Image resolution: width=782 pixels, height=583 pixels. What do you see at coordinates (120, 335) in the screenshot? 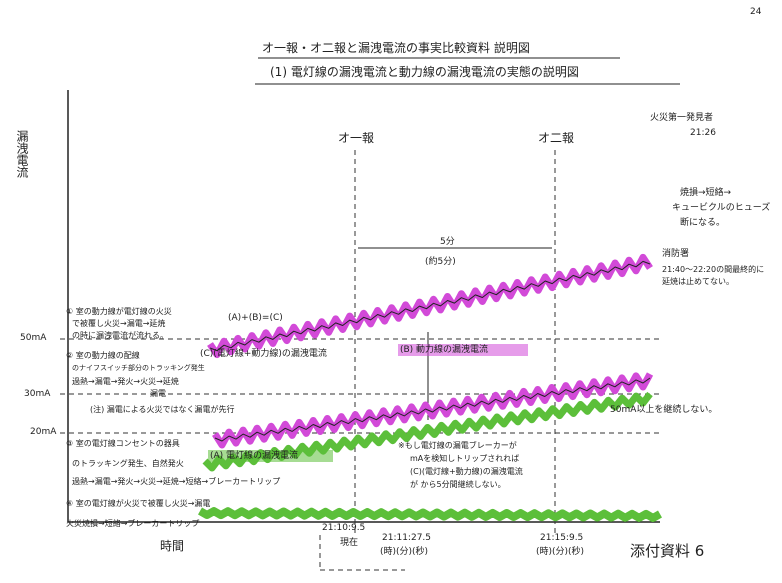
I see `note: の時に漏洩電流が流れる。` at bounding box center [120, 335].